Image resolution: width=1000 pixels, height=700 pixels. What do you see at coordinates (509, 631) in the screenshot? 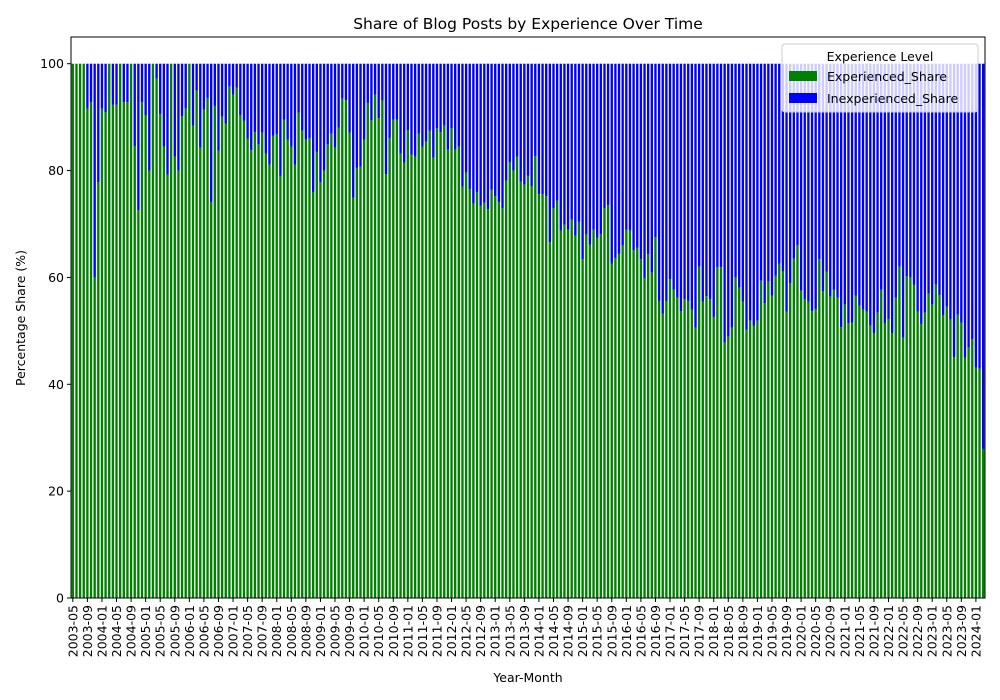
I see `x-tick-label: 2013-05` at bounding box center [509, 631].